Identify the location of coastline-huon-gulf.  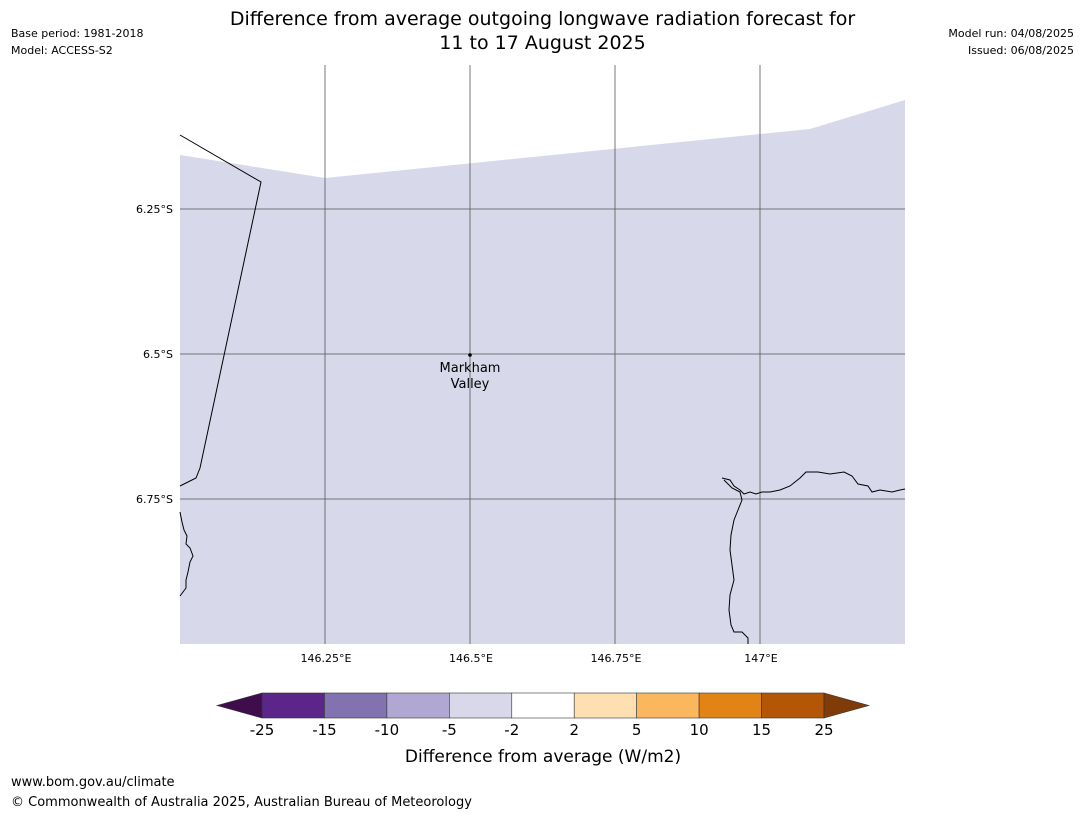
(813, 483).